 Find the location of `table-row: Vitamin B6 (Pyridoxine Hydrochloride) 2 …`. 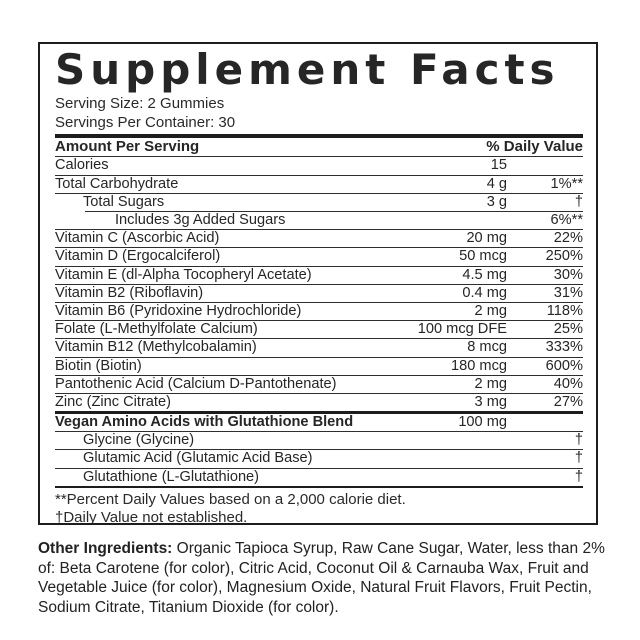

table-row: Vitamin B6 (Pyridoxine Hydrochloride) 2 … is located at coordinates (319, 311).